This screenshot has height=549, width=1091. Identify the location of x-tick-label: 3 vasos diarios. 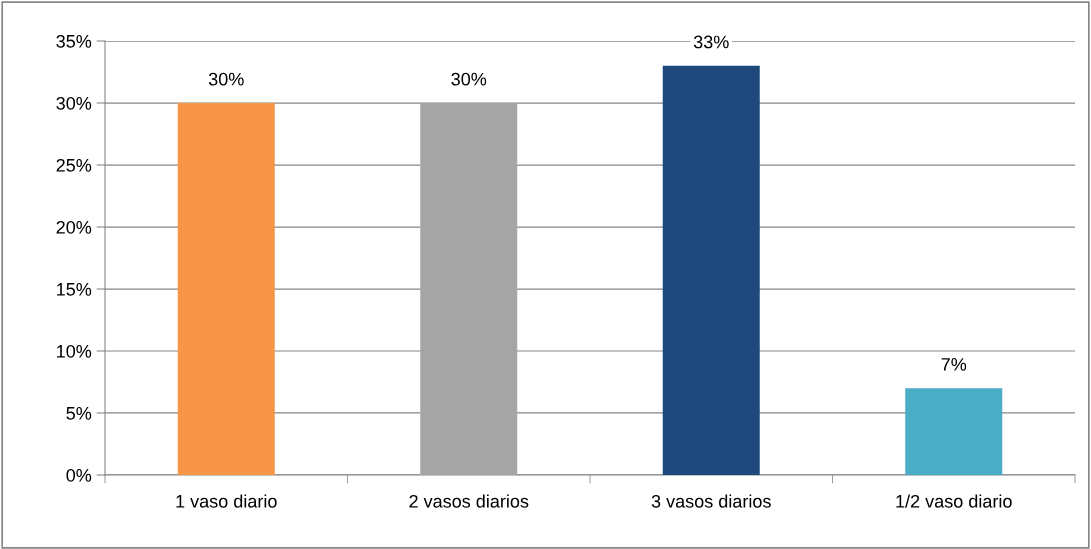
(711, 501).